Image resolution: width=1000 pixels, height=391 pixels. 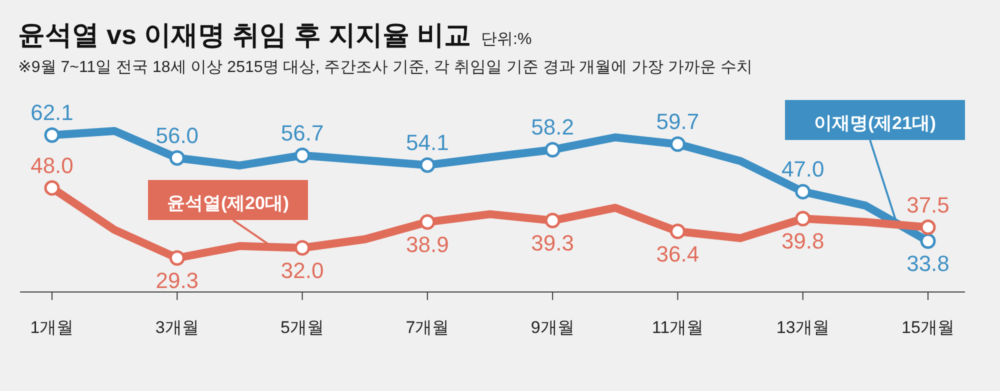 What do you see at coordinates (928, 205) in the screenshot?
I see `data-label: 37.5` at bounding box center [928, 205].